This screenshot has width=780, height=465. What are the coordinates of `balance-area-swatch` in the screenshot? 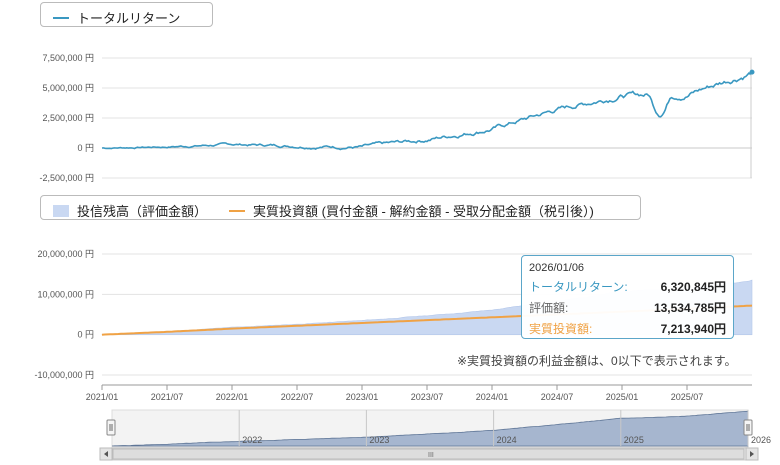 It's located at (61, 210).